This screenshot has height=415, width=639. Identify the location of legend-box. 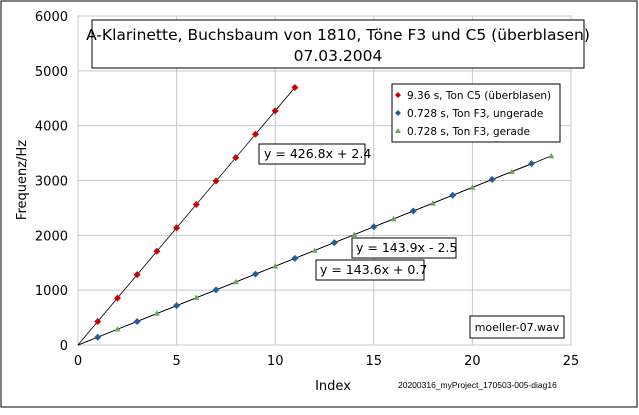
(476, 113).